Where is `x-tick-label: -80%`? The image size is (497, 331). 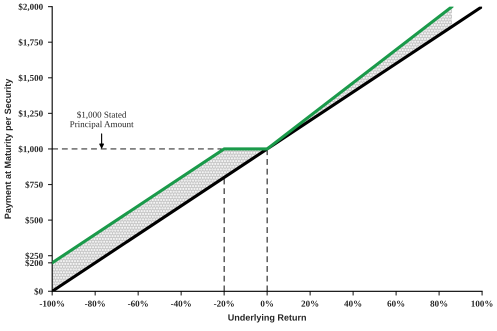
x-tick-label: -80% is located at coordinates (94, 303).